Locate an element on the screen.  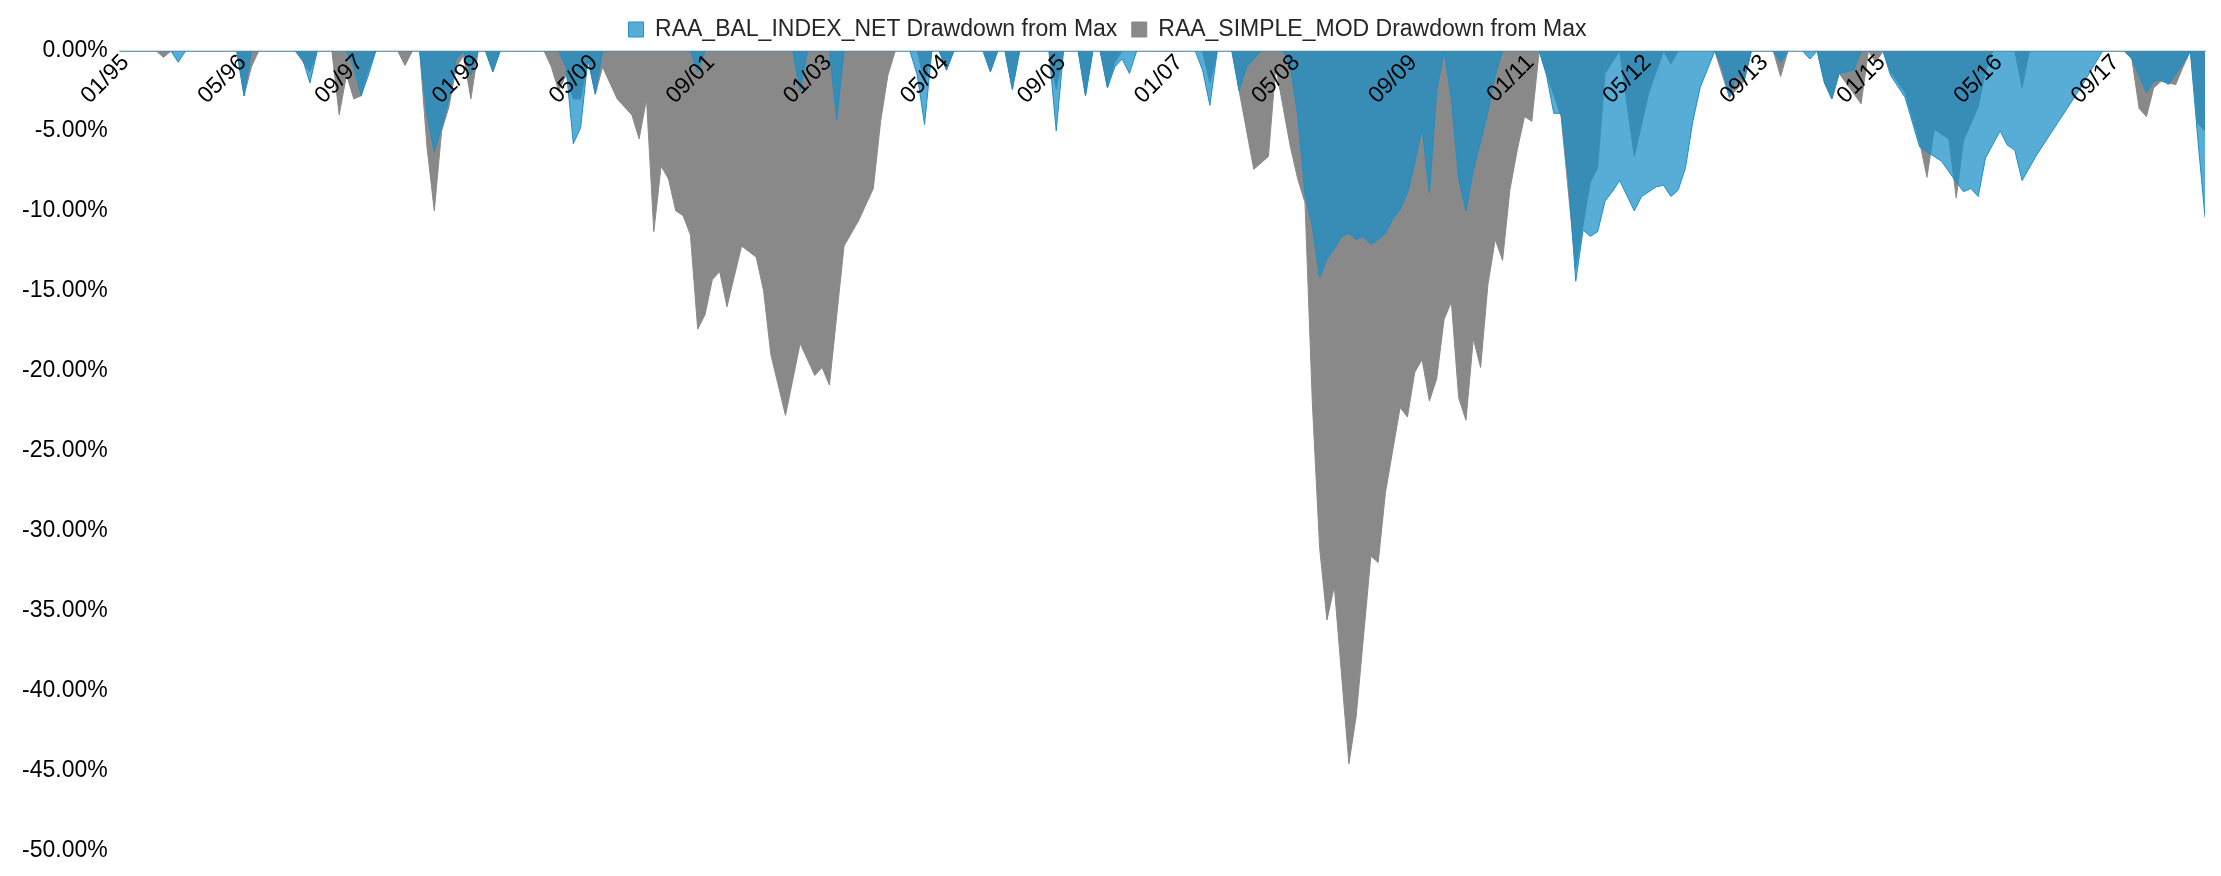
legend-label: RAA_BAL_INDEX_NET Drawdown from Max is located at coordinates (886, 27).